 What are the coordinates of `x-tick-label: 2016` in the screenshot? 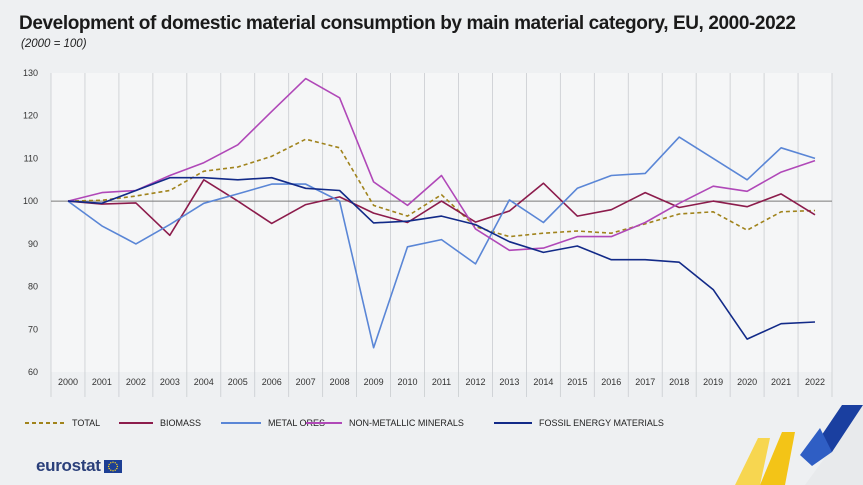 It's located at (611, 382).